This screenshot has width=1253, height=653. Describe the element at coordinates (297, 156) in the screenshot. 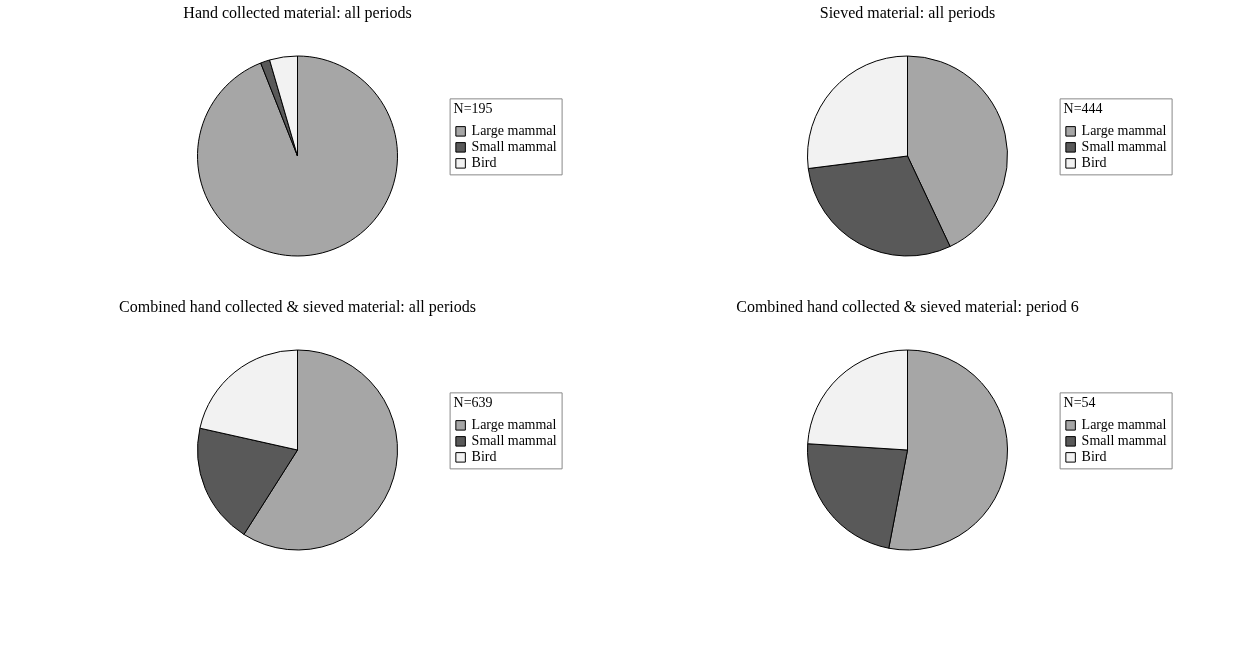

I see `pie-slice` at that location.